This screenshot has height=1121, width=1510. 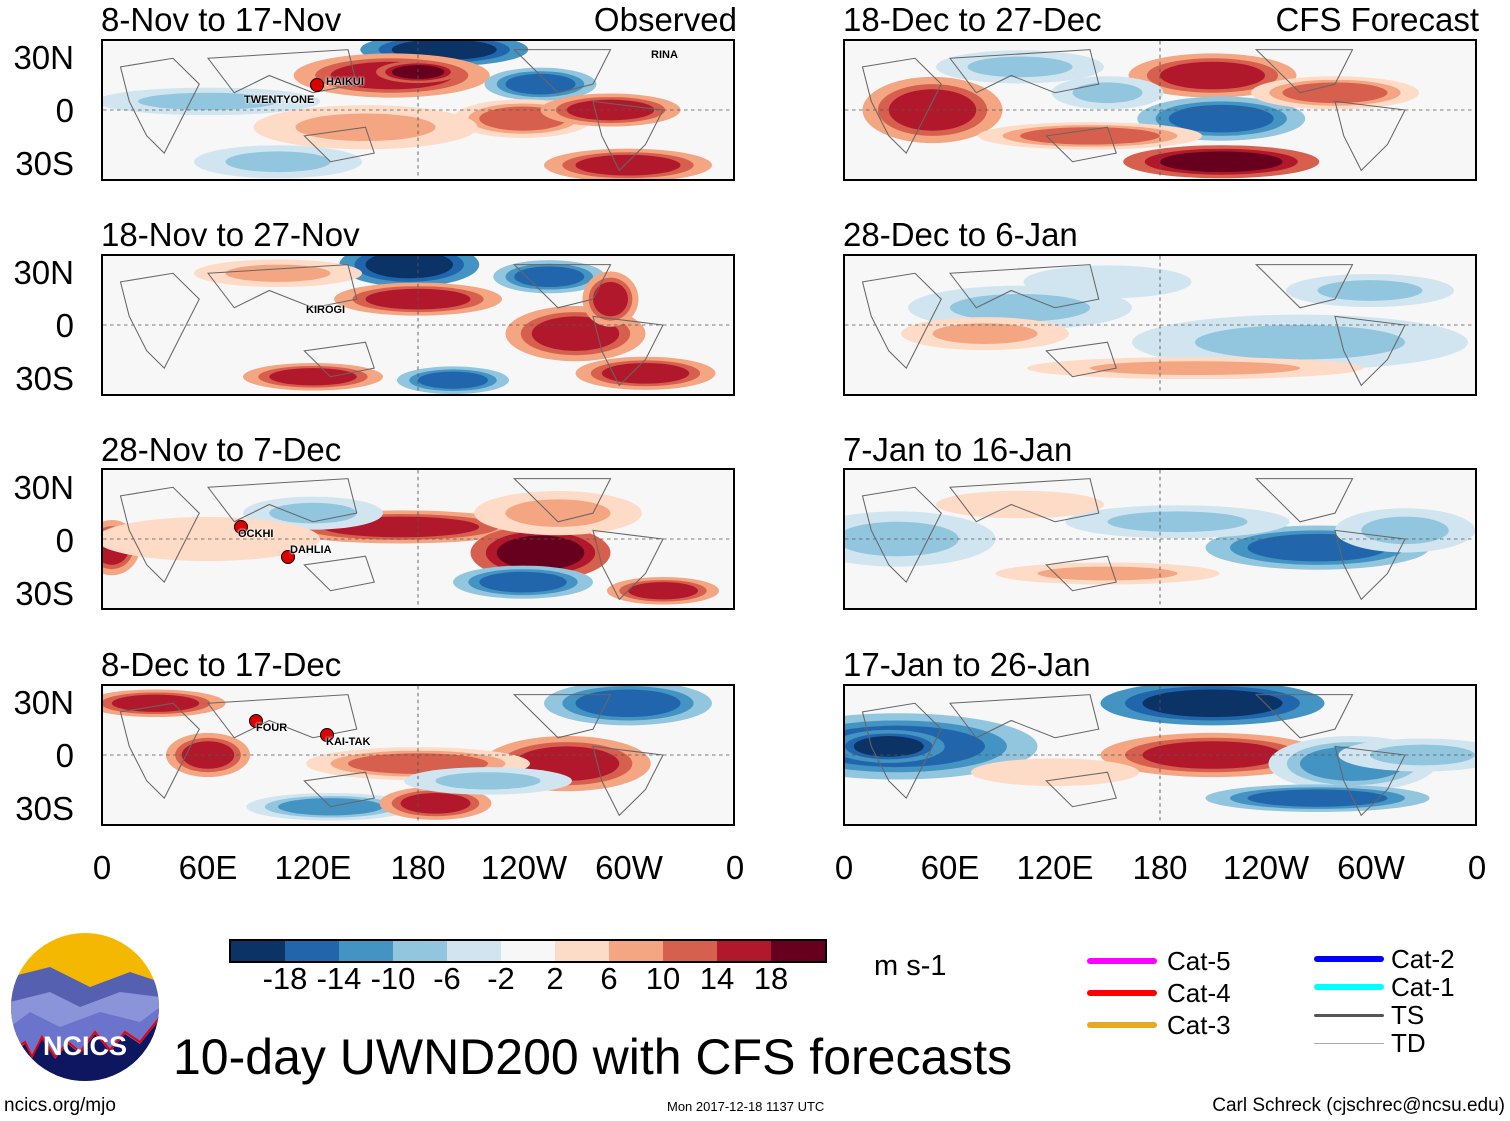 I want to click on observed-label: Observed, so click(x=665, y=19).